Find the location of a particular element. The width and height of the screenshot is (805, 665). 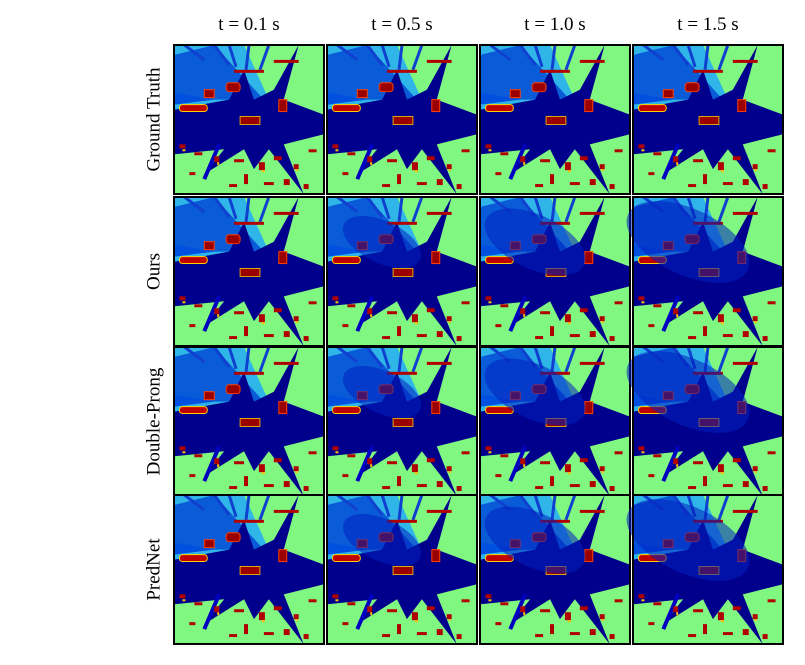

row-label: PredNet is located at coordinates (153, 569).